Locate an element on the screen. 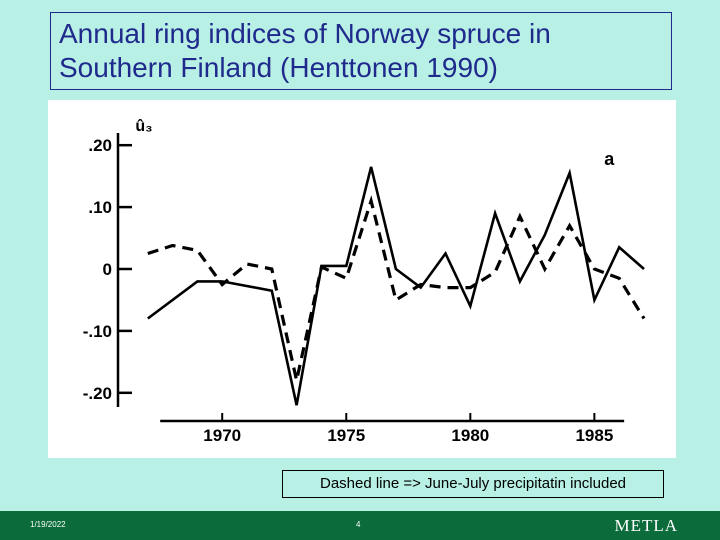 This screenshot has height=540, width=720. footer-date: 1/19/2022 is located at coordinates (48, 524).